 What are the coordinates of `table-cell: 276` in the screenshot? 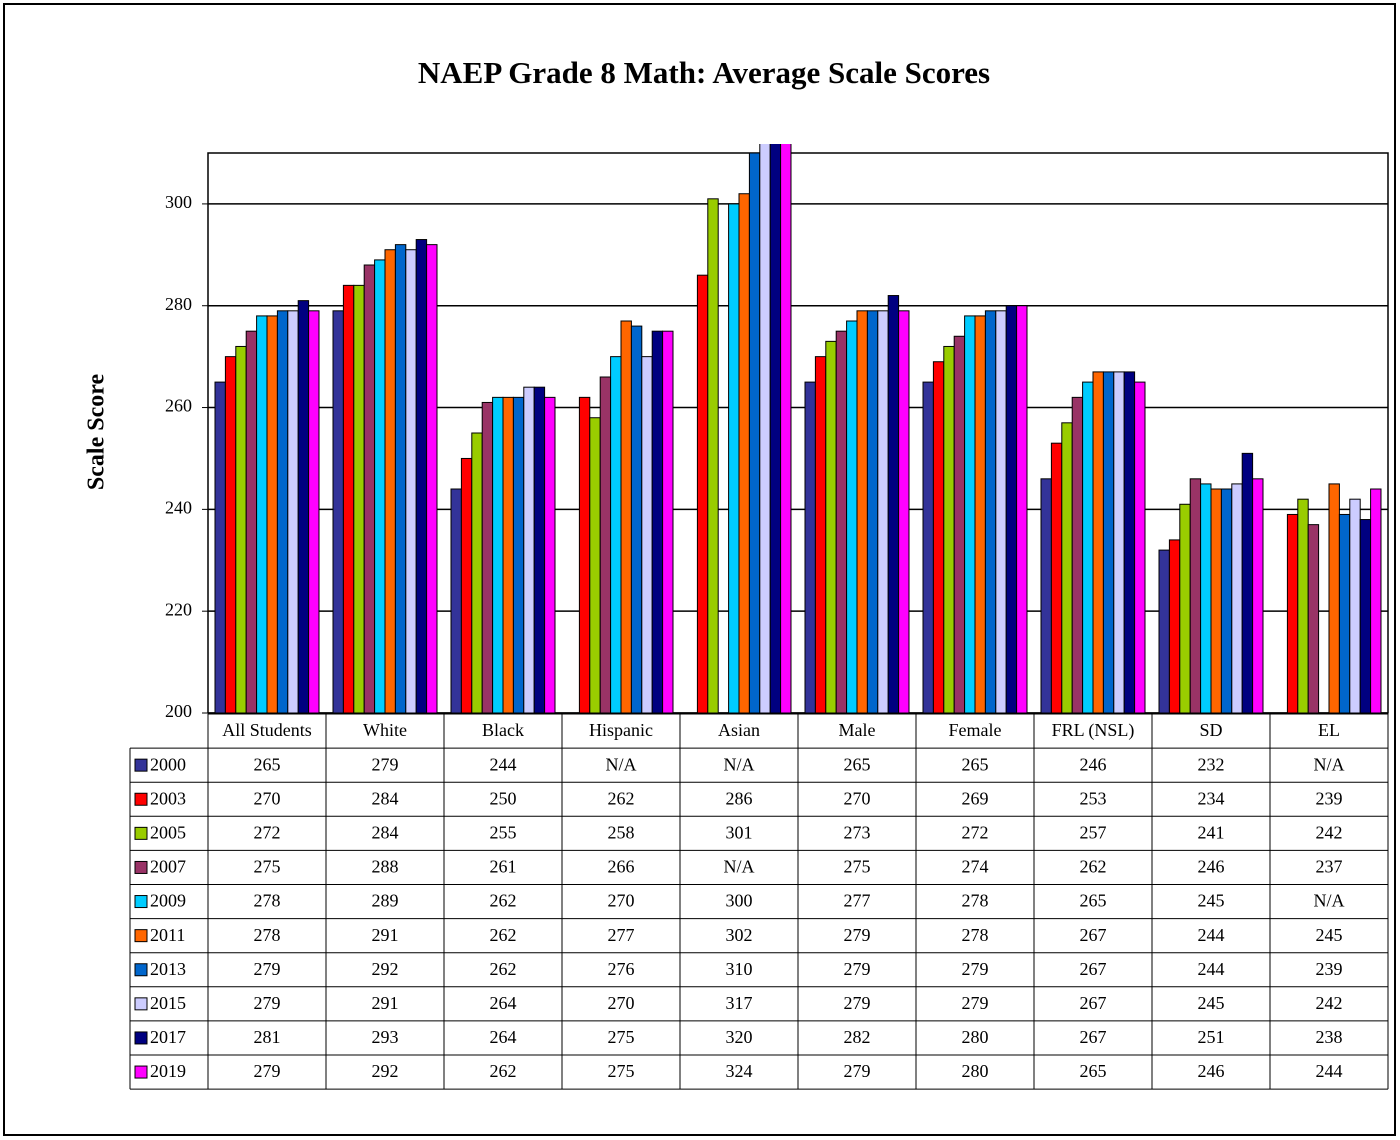 It's located at (621, 969).